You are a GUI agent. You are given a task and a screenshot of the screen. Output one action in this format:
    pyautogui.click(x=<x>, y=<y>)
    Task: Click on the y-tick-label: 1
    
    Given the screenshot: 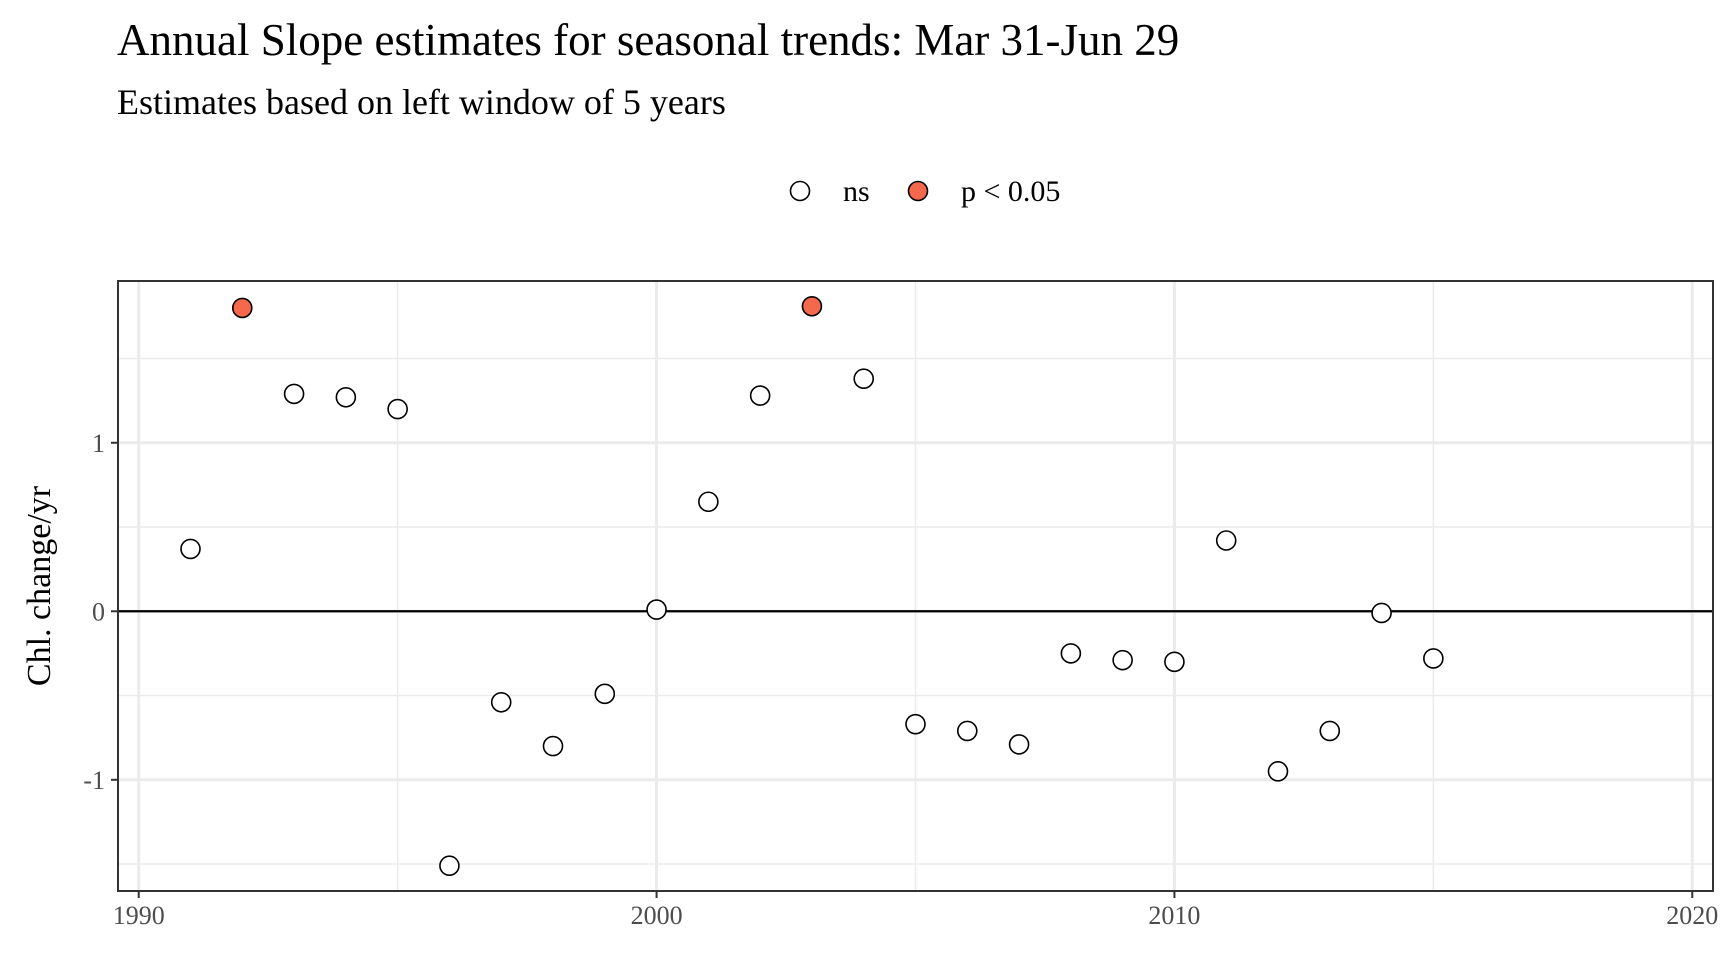 What is the action you would take?
    pyautogui.click(x=98, y=443)
    